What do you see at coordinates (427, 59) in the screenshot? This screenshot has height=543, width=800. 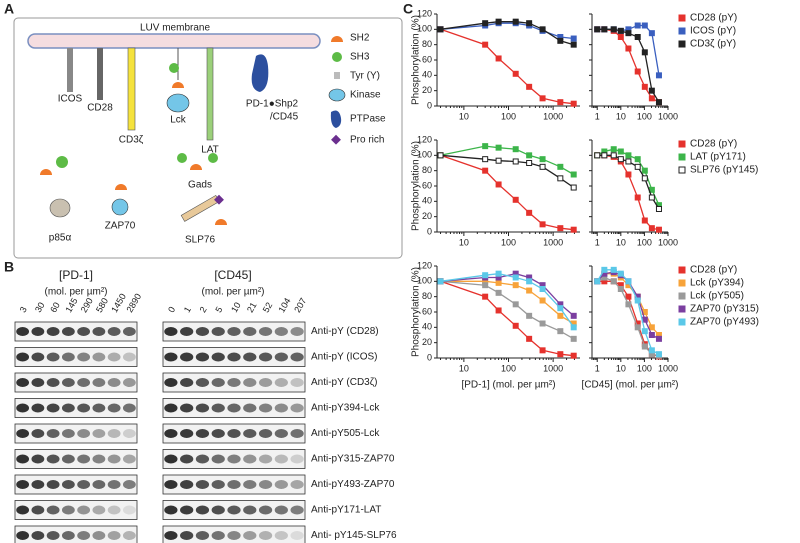 I see `y-tick-label: 60` at bounding box center [427, 59].